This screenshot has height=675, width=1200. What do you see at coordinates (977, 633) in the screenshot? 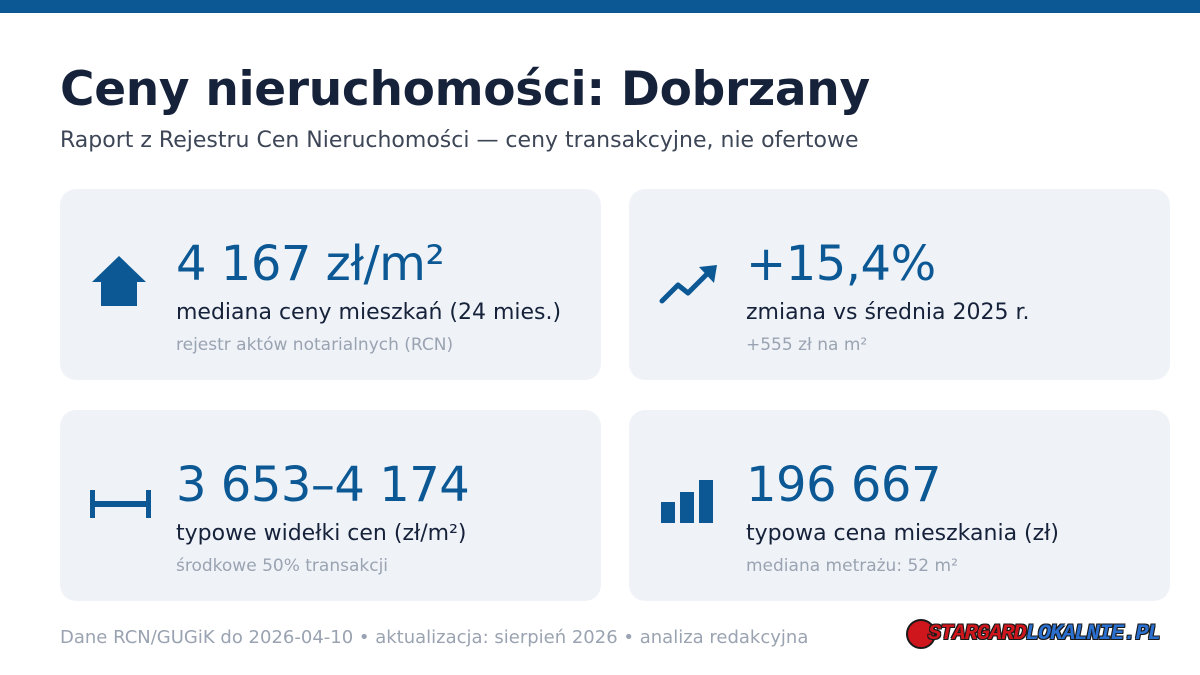
I see `logo-main-text: STARGARD` at bounding box center [977, 633].